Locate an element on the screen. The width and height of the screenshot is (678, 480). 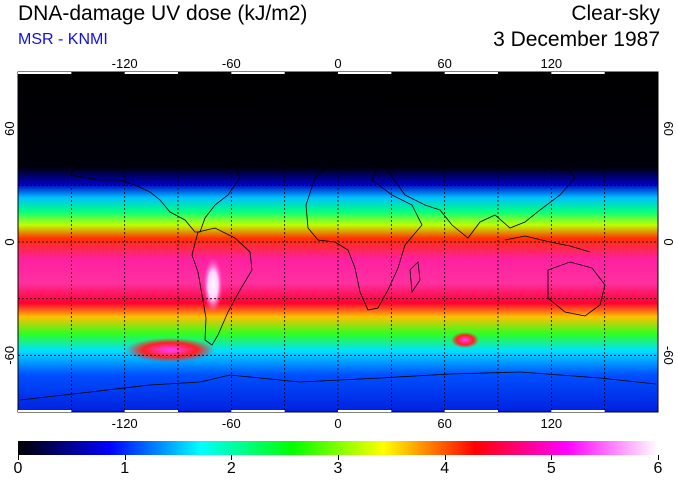
colorbar-label: 1 is located at coordinates (125, 468).